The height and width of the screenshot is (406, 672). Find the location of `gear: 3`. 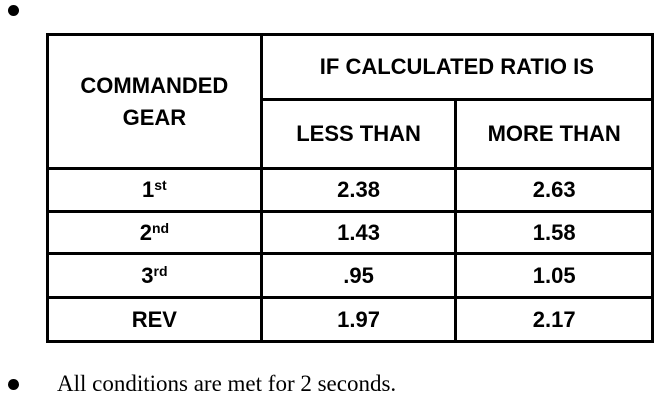

gear: 3 is located at coordinates (147, 275).